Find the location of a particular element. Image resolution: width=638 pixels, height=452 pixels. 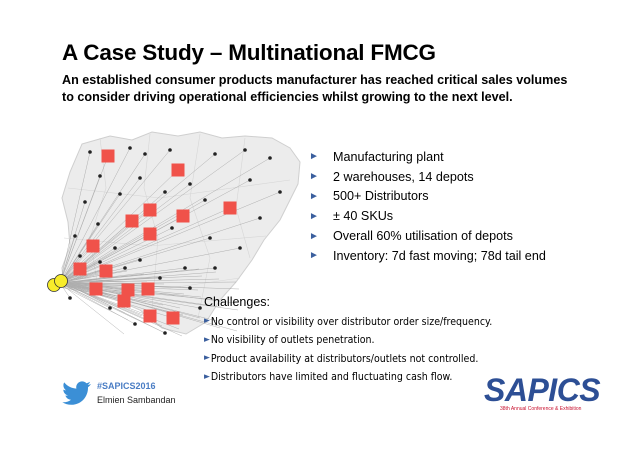

fact-text: 2 warehouses, 14 depots is located at coordinates (403, 176).